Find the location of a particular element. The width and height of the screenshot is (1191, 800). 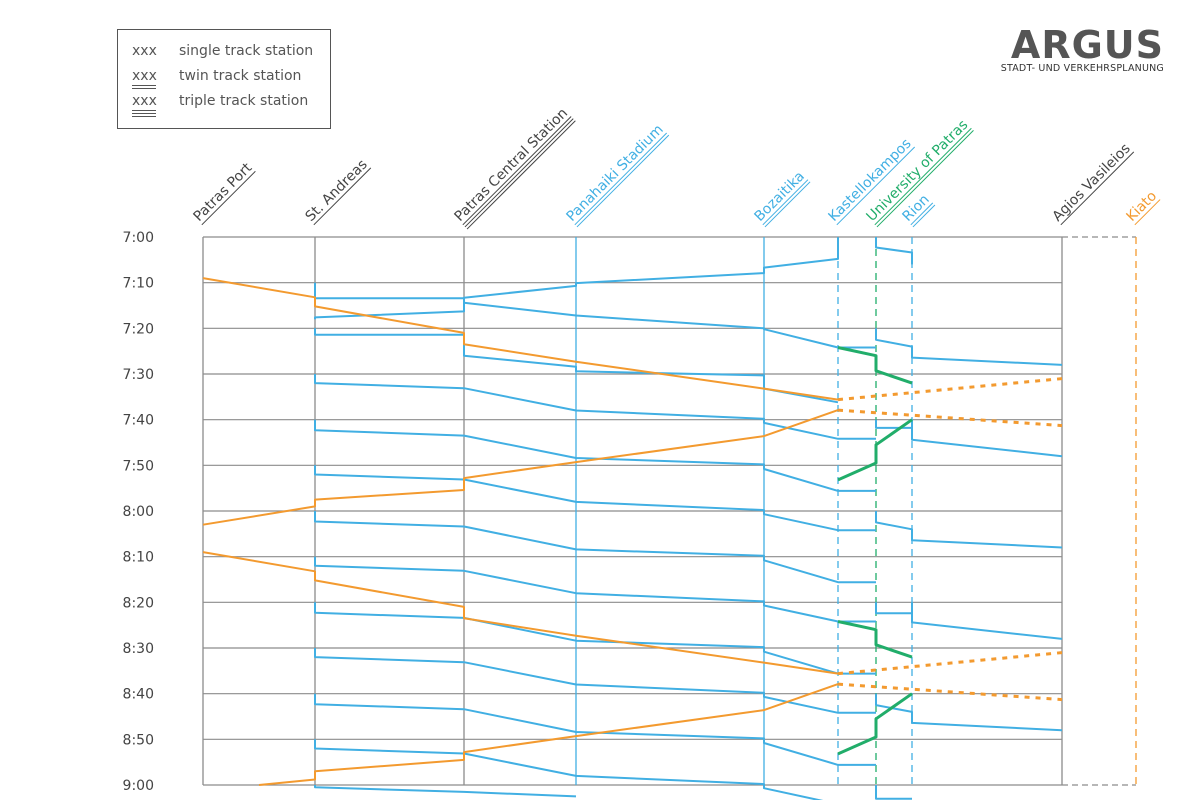

single-track-symbol: xxx is located at coordinates (144, 51).